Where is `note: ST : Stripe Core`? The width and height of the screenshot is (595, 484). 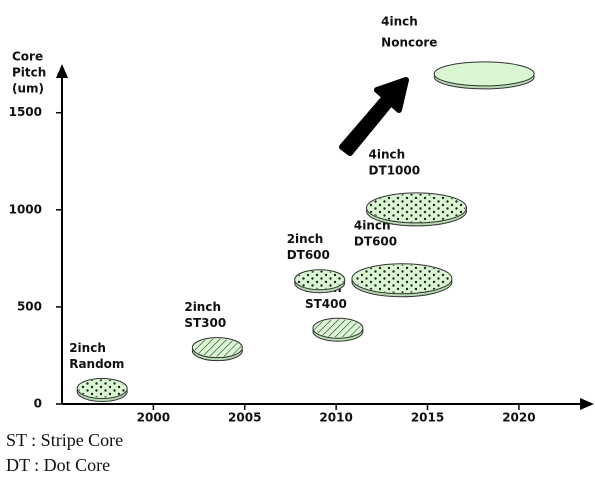
note: ST : Stripe Core is located at coordinates (64, 440).